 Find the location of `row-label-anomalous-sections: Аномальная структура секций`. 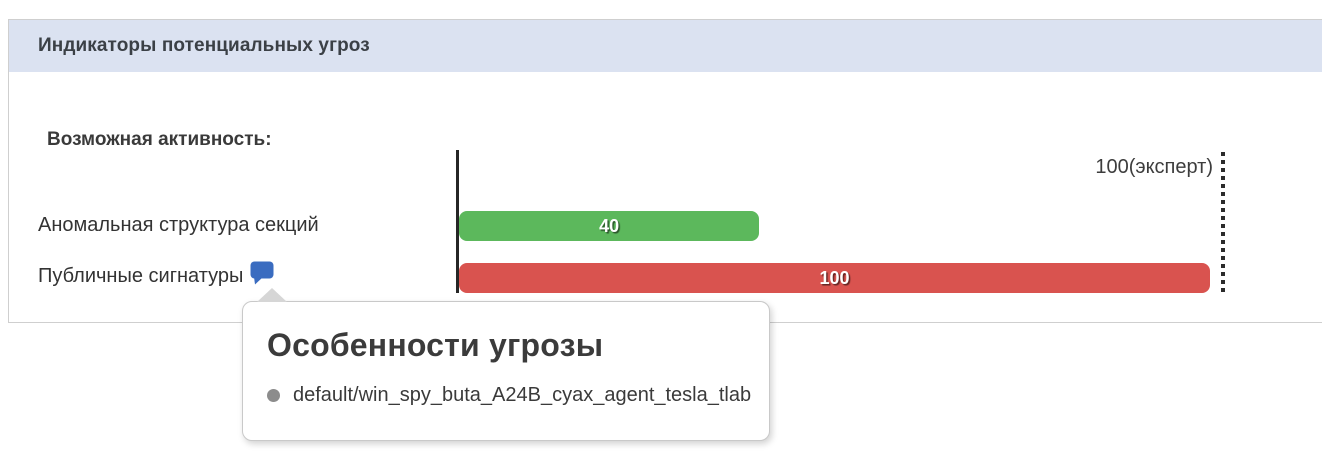

row-label-anomalous-sections: Аномальная структура секций is located at coordinates (178, 225).